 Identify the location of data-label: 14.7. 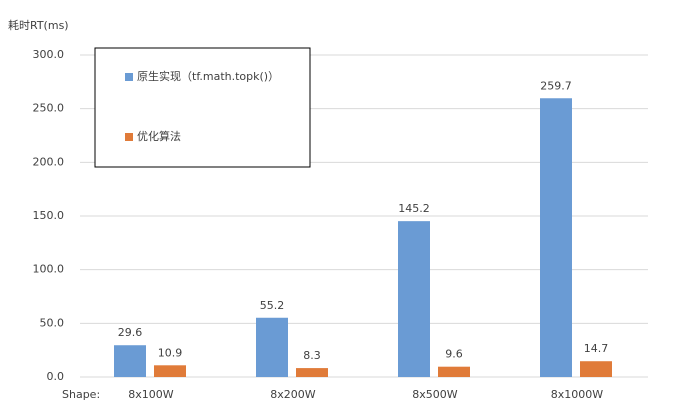
(596, 348).